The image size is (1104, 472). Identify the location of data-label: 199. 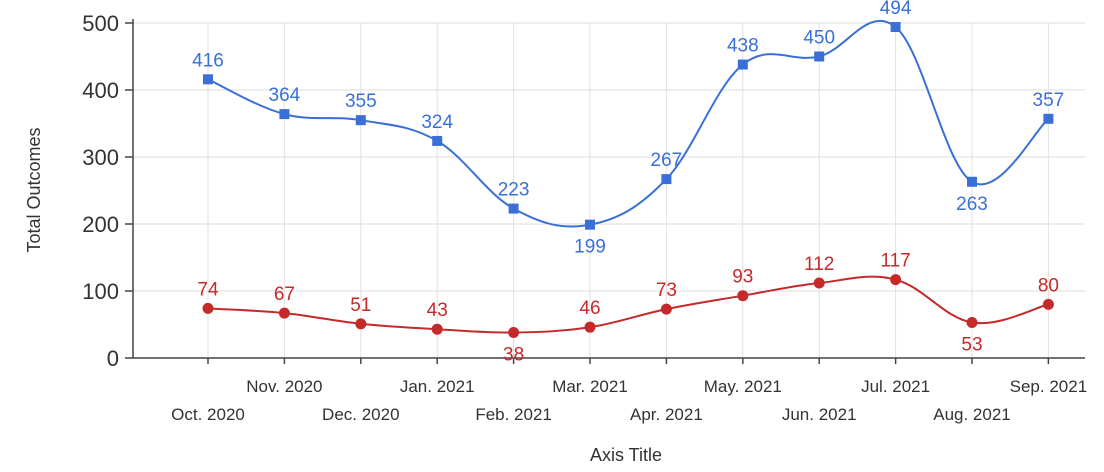
(590, 247).